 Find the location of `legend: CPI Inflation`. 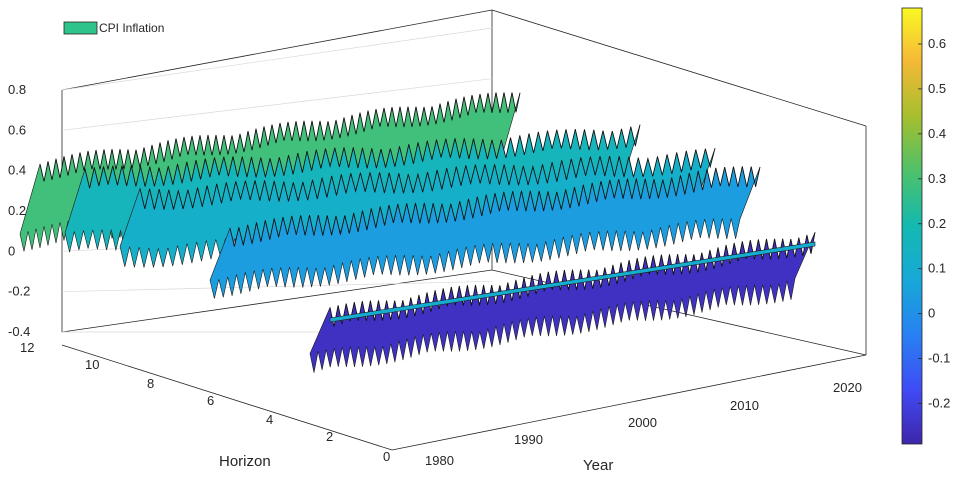

legend: CPI Inflation is located at coordinates (113, 28).